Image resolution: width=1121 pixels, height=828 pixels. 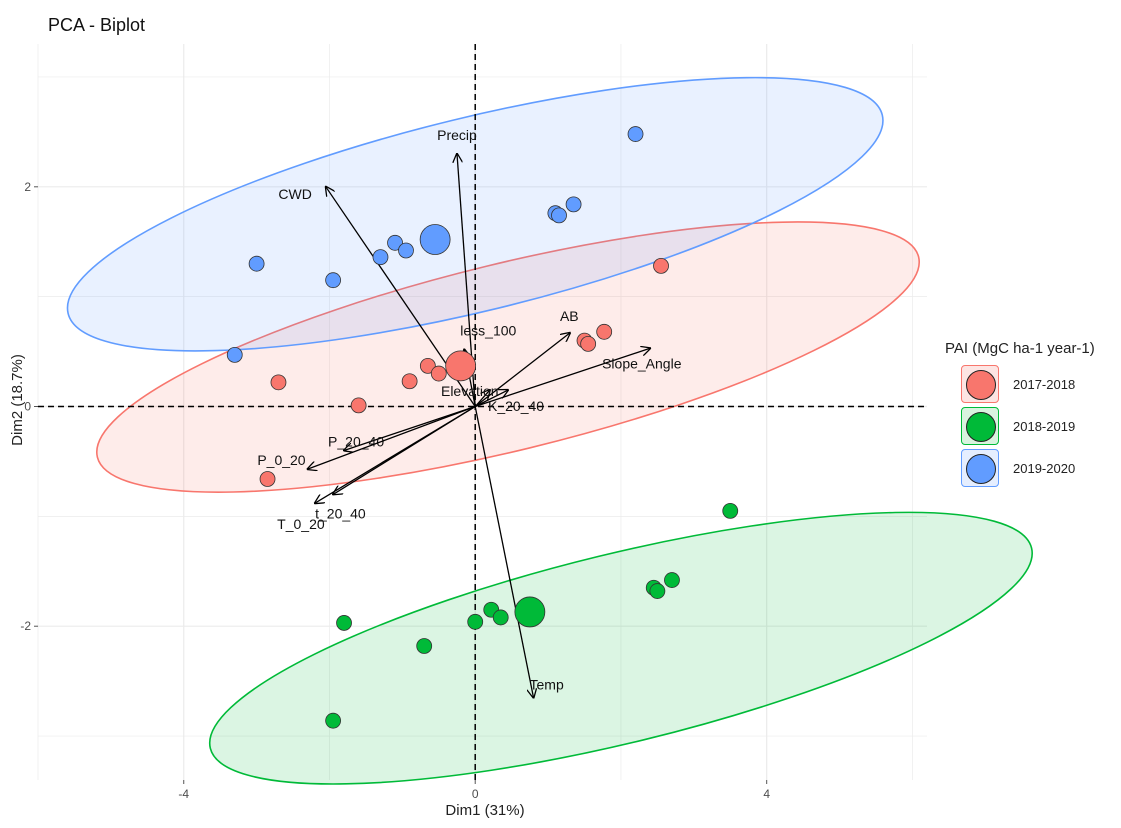 I want to click on legend-key-2017-2018, so click(x=980, y=384).